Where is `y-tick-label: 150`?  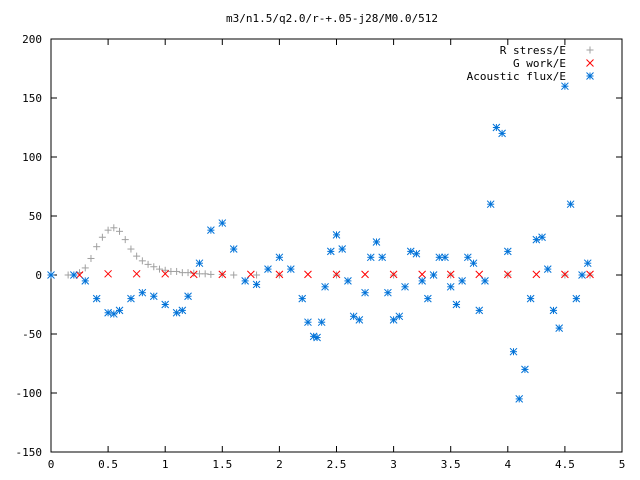
y-tick-label: 150 is located at coordinates (32, 98).